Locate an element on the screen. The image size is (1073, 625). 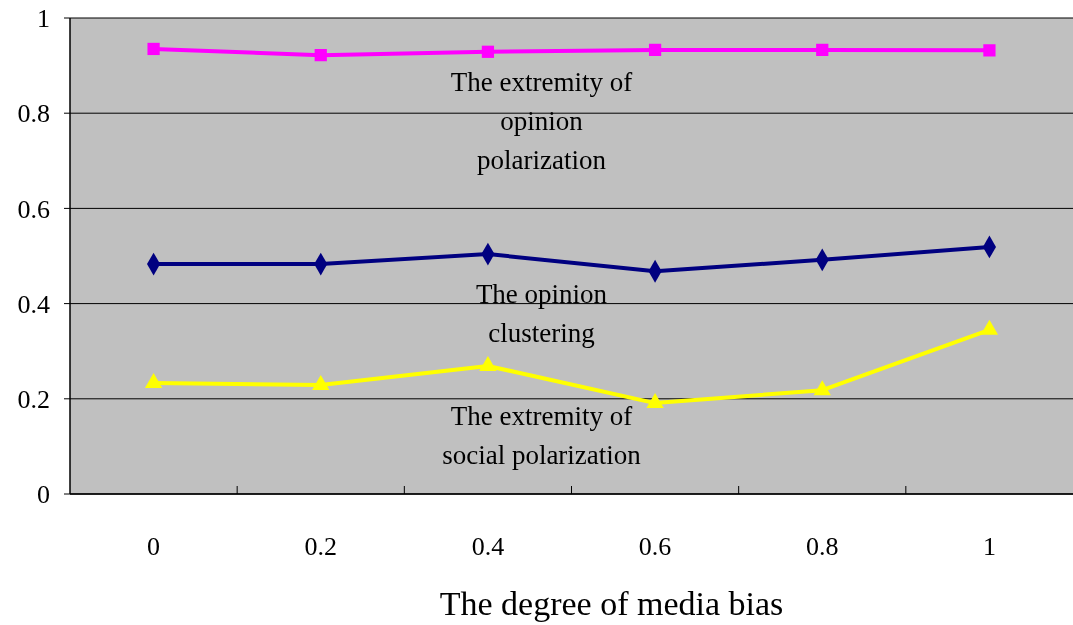
y-tick-label: 0.6 is located at coordinates (33, 209).